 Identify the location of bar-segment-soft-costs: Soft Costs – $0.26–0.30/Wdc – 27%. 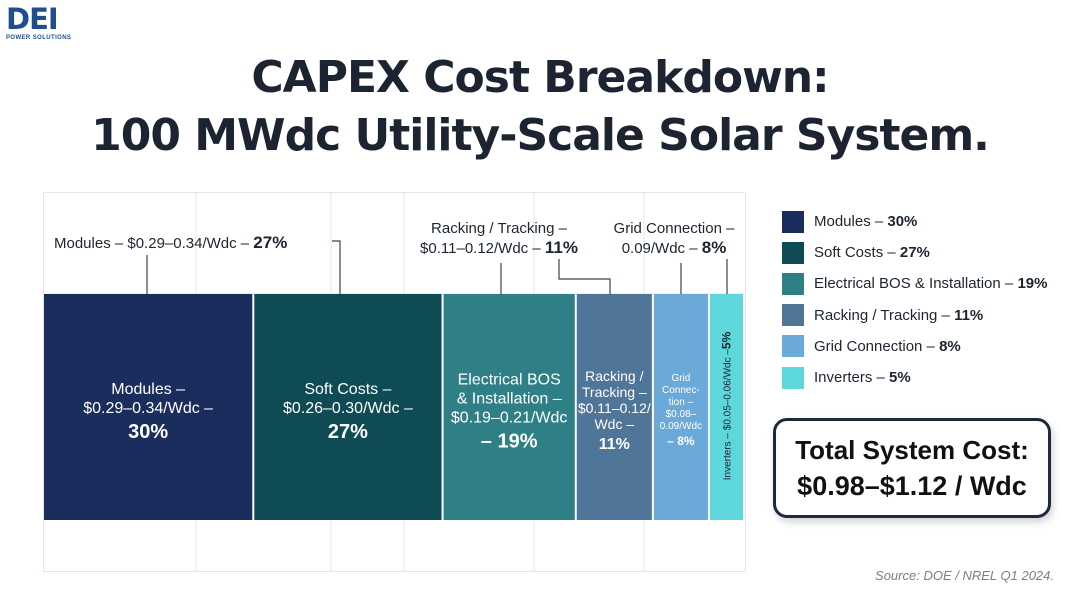
(348, 407).